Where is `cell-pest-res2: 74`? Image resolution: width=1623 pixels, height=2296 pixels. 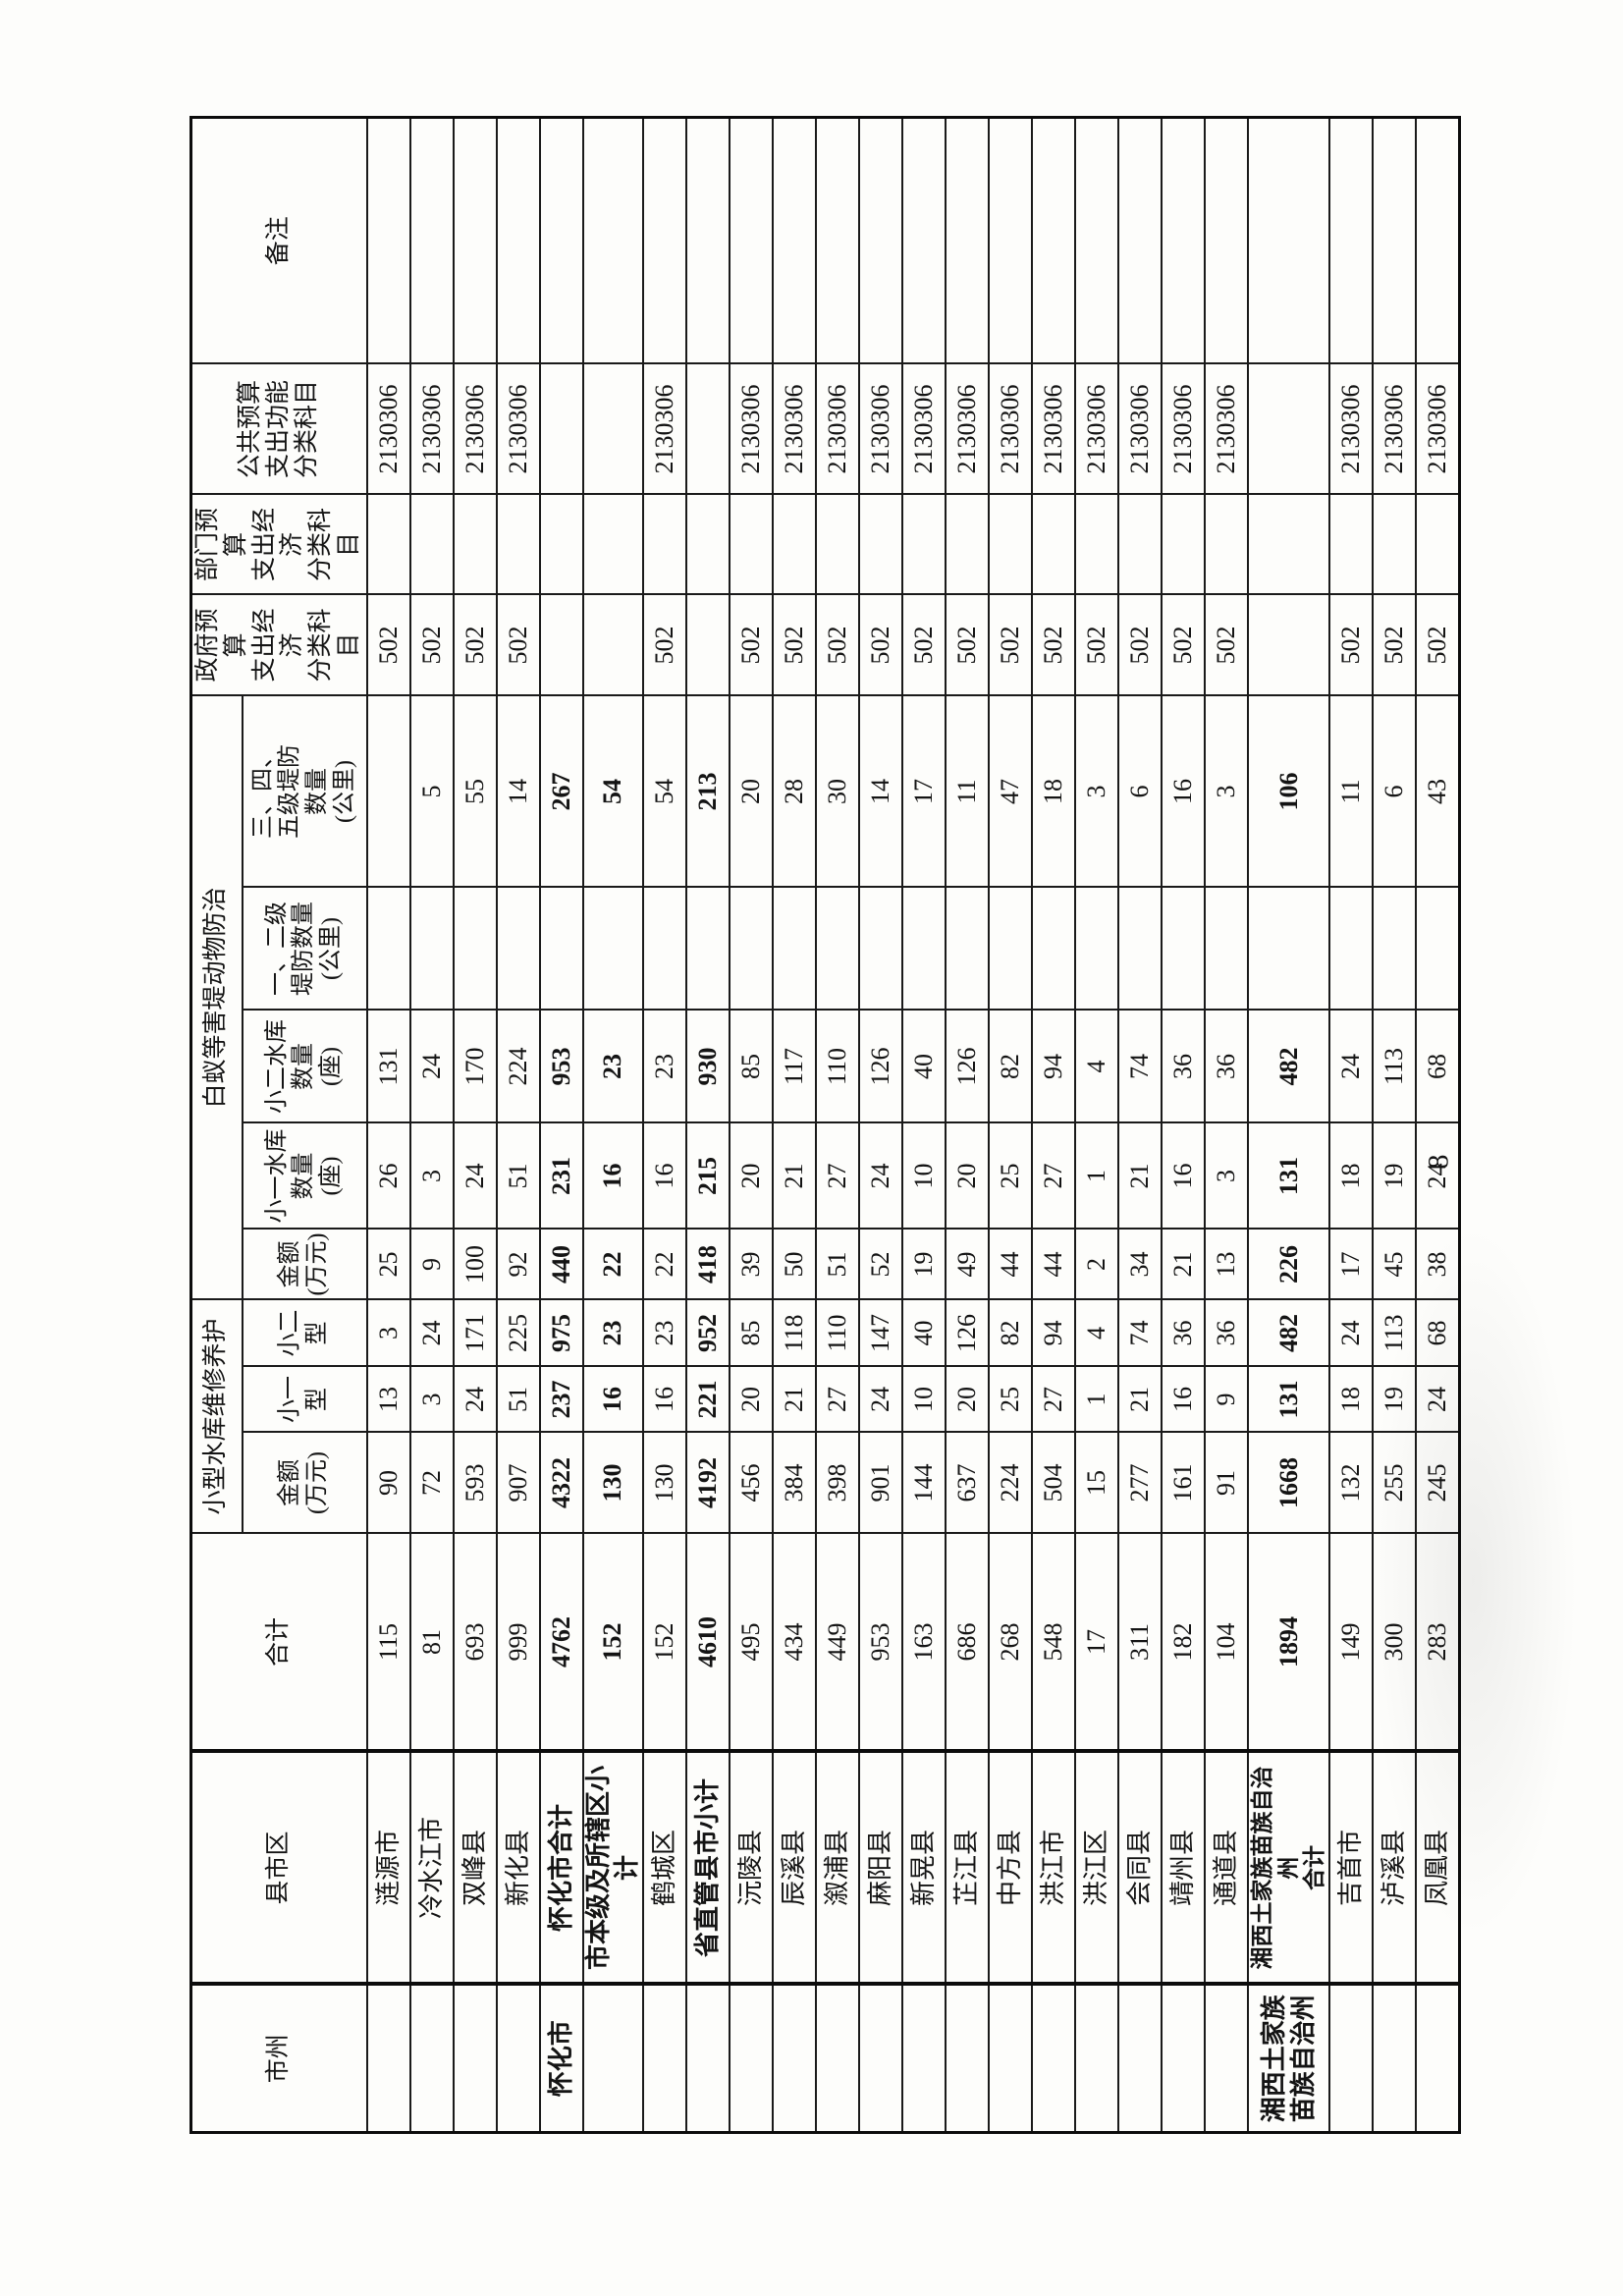
cell-pest-res2: 74 is located at coordinates (1140, 1066).